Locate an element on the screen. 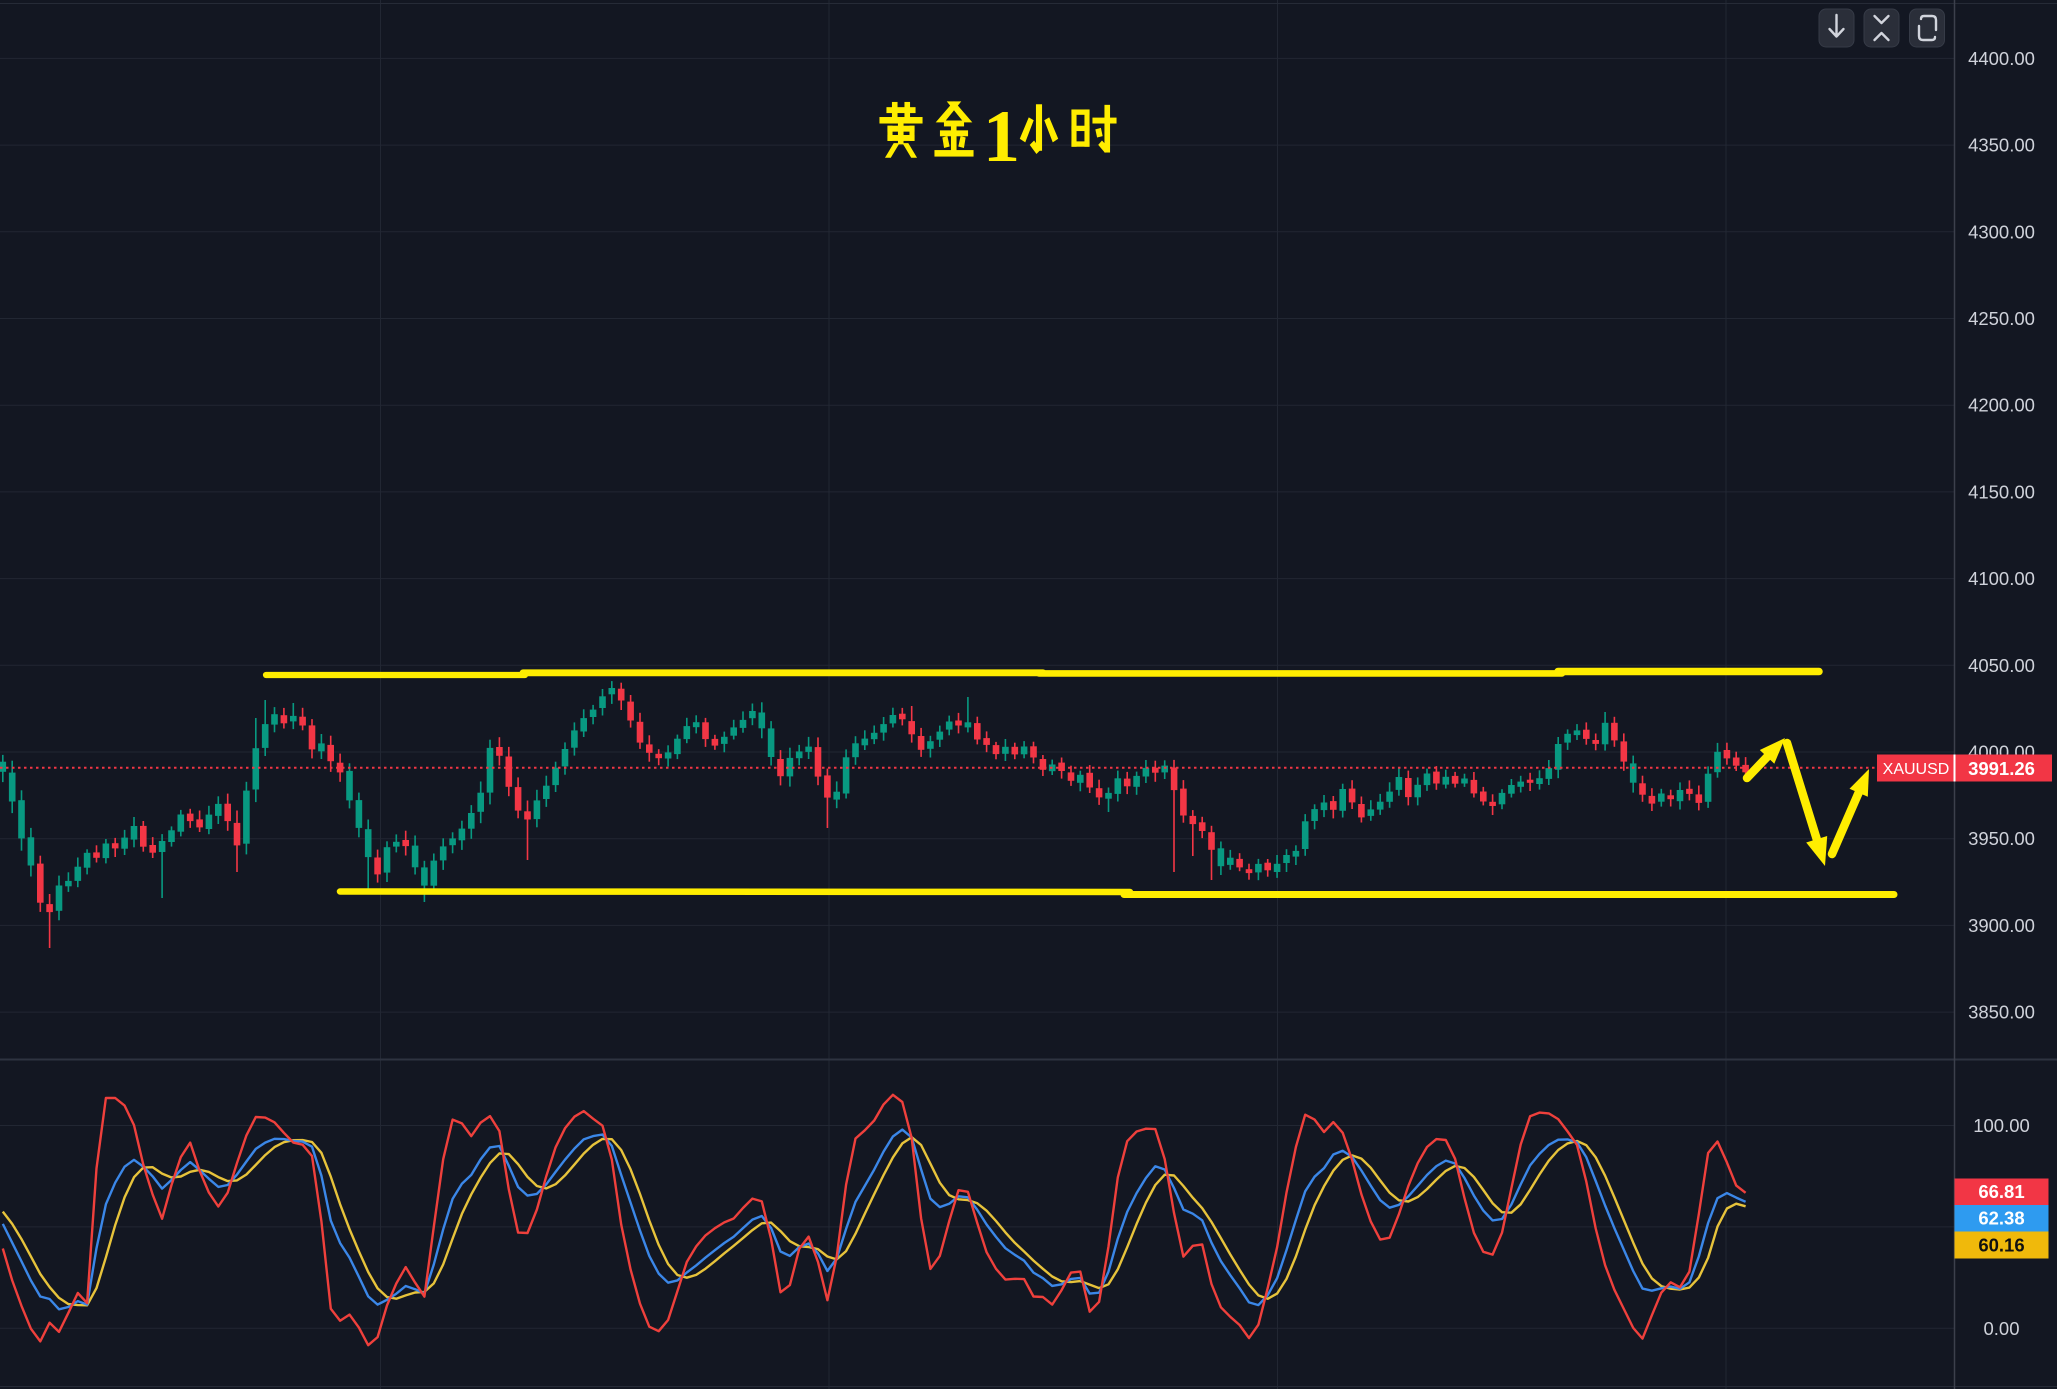 The height and width of the screenshot is (1389, 2057). svg-text: 4400.00 is located at coordinates (2001, 58).